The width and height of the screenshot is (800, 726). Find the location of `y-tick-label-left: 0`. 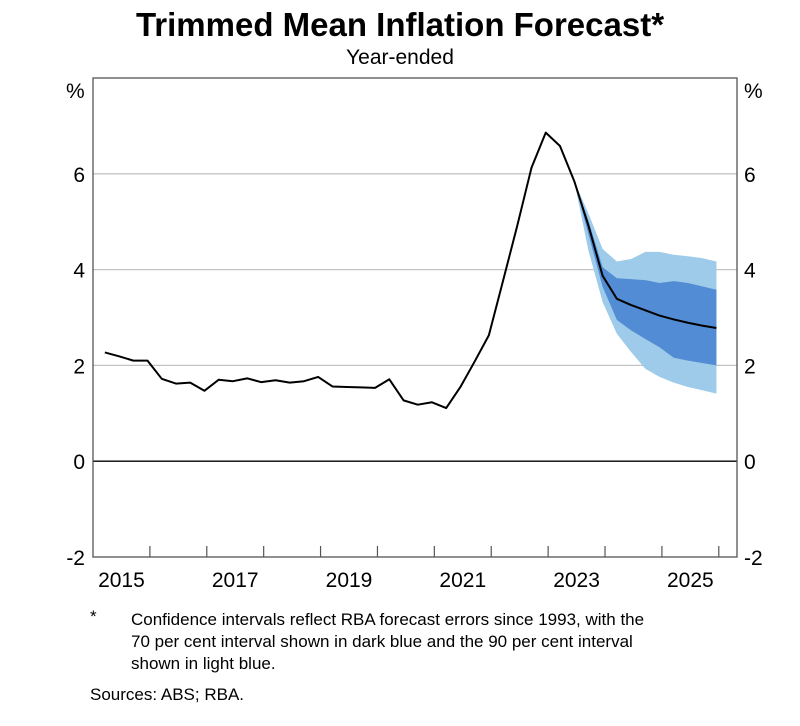

y-tick-label-left: 0 is located at coordinates (79, 462).